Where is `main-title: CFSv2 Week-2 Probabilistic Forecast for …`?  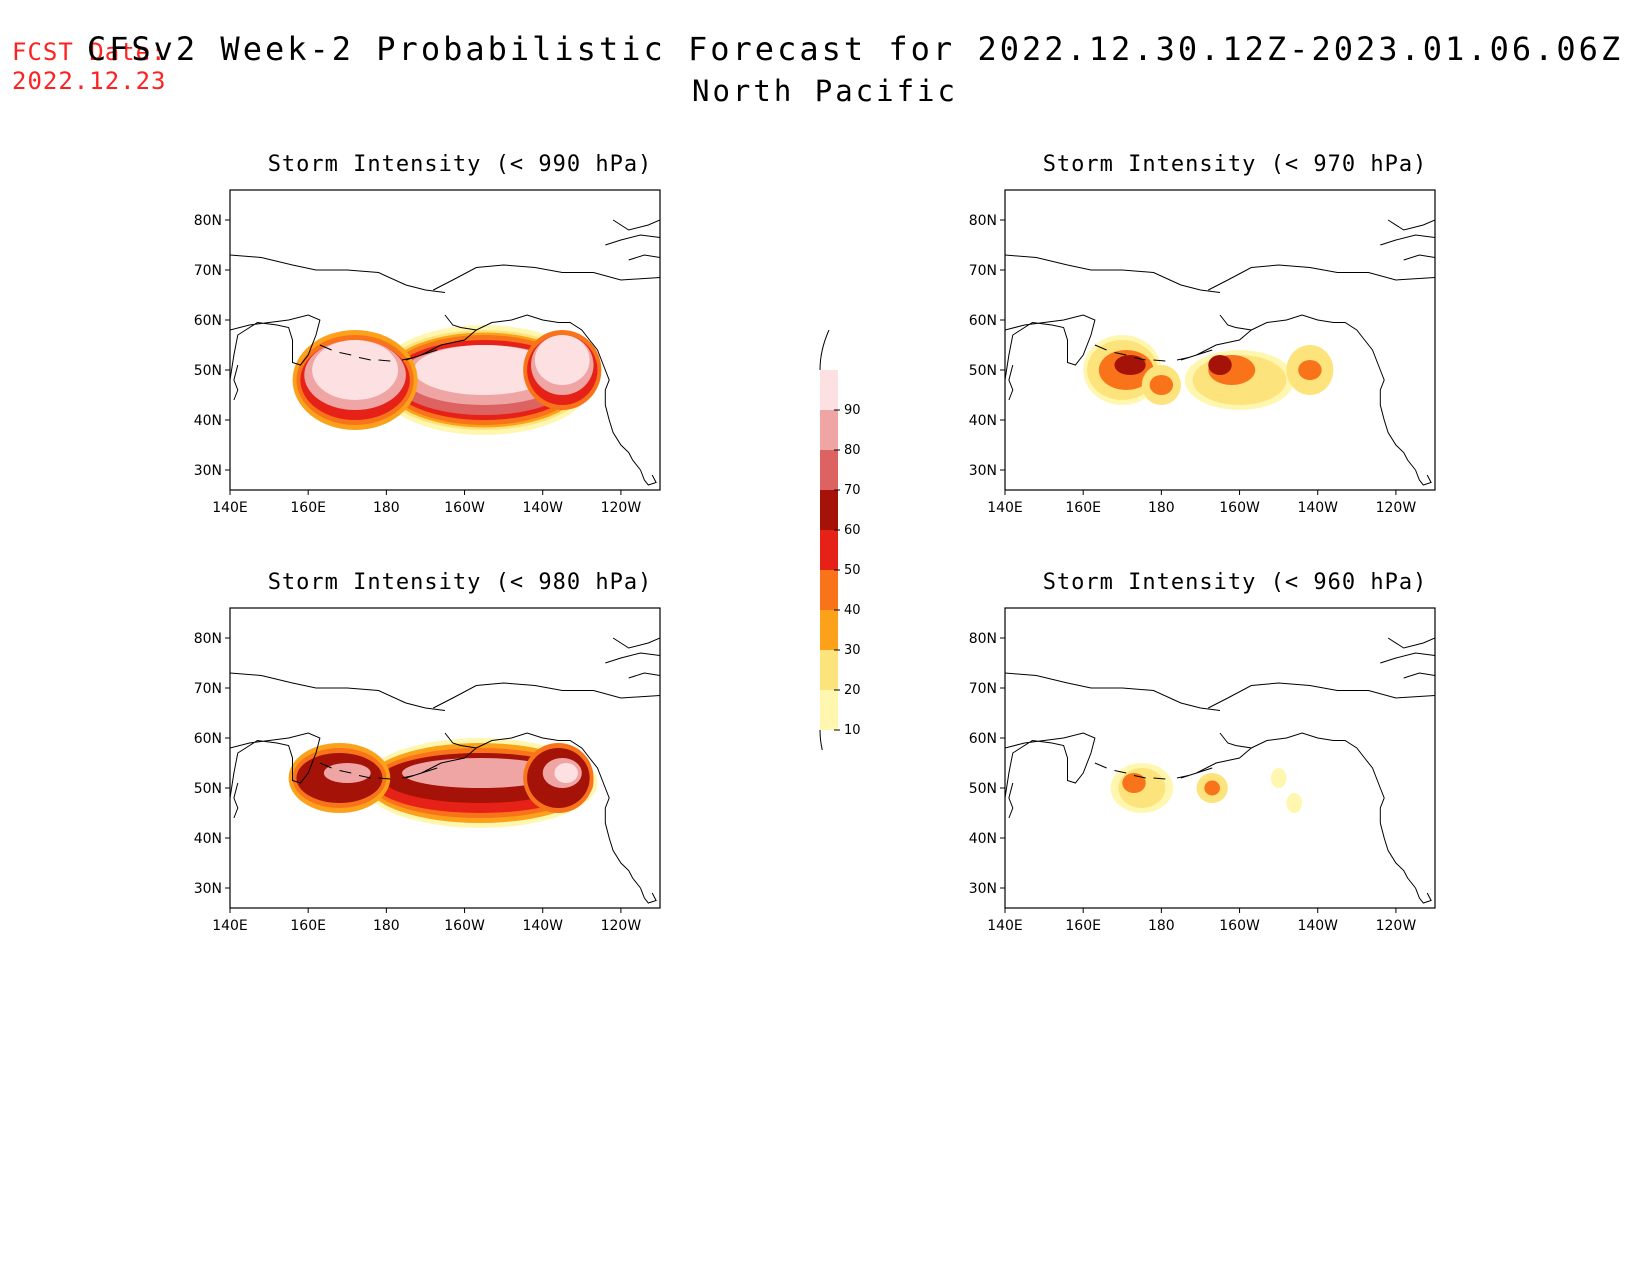
main-title: CFSv2 Week-2 Probabilistic Forecast for … is located at coordinates (855, 49).